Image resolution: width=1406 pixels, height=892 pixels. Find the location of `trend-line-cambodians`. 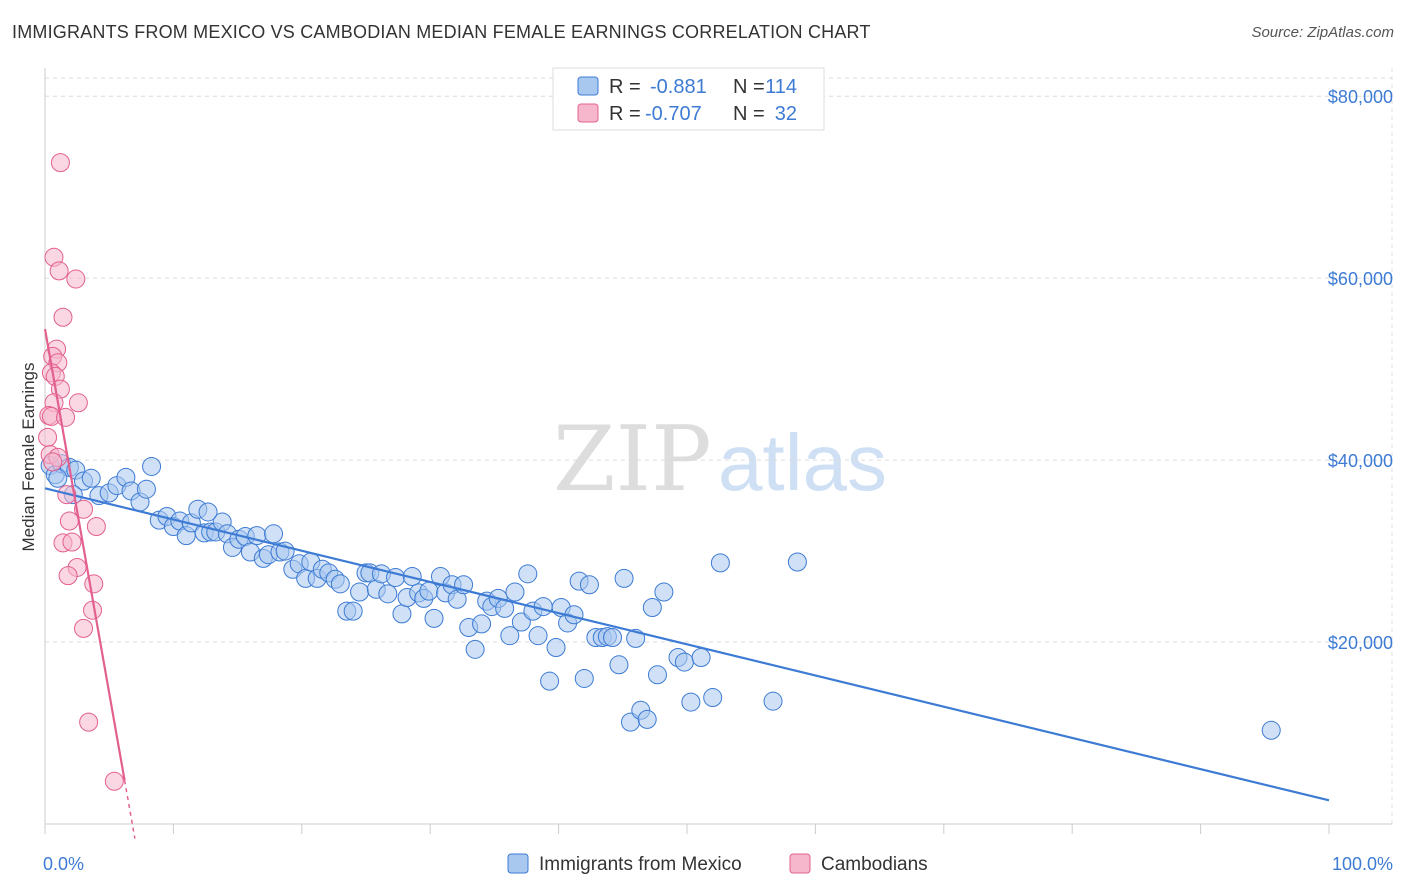

trend-line-cambodians is located at coordinates (84, 554).